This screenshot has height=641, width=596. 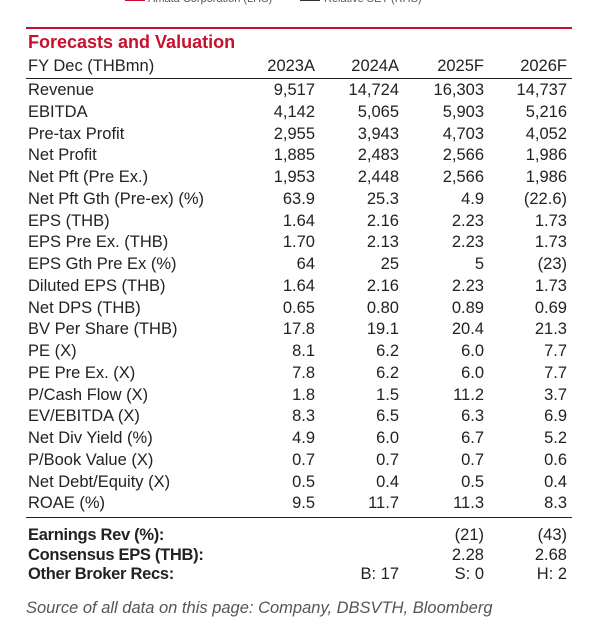 I want to click on cell: 6.3, so click(x=472, y=416).